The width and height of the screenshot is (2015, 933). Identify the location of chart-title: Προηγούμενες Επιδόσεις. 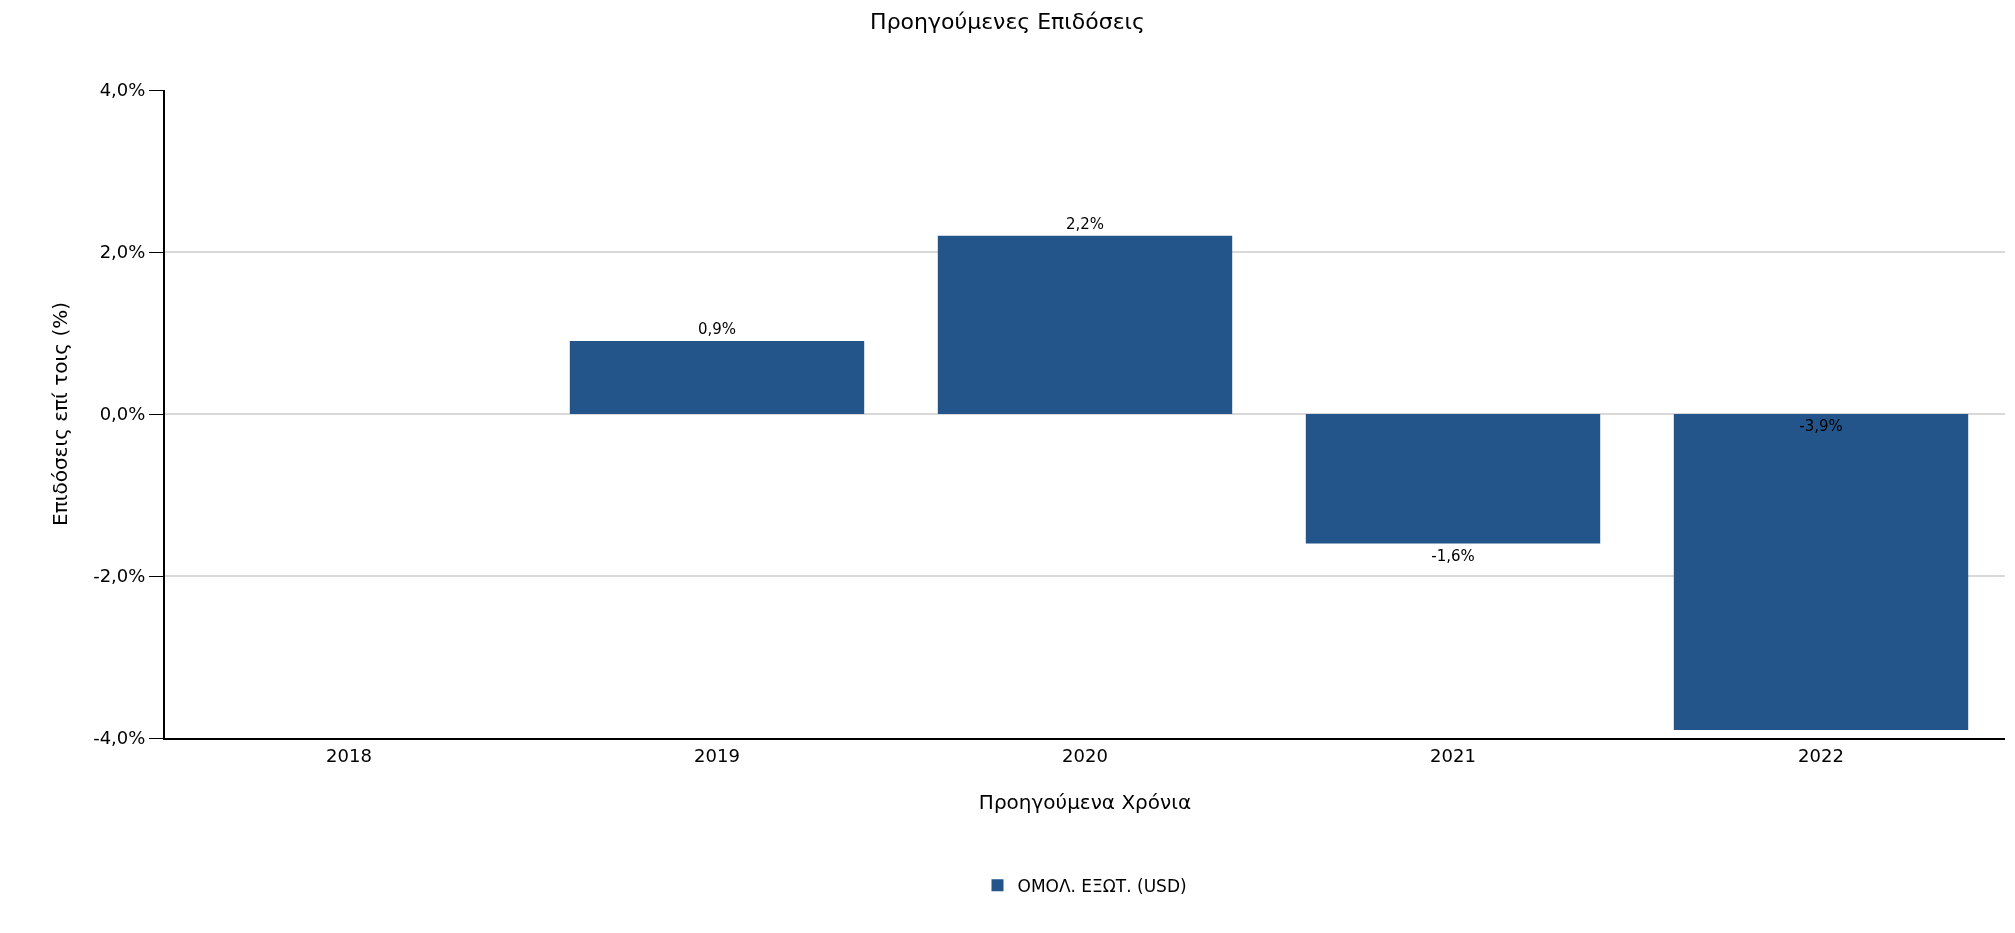
(1007, 22).